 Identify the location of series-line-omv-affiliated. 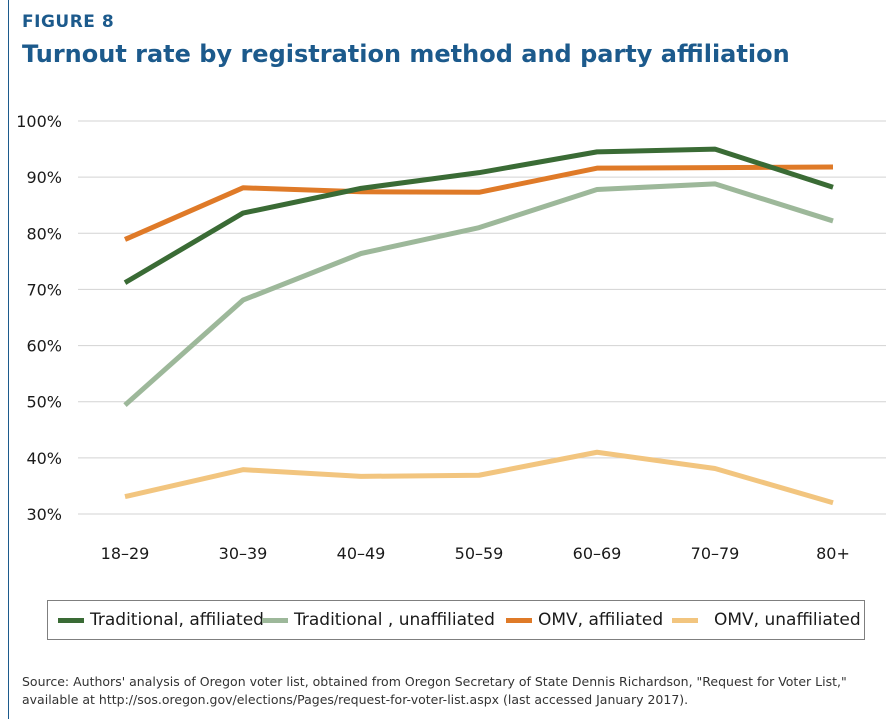
(478, 203).